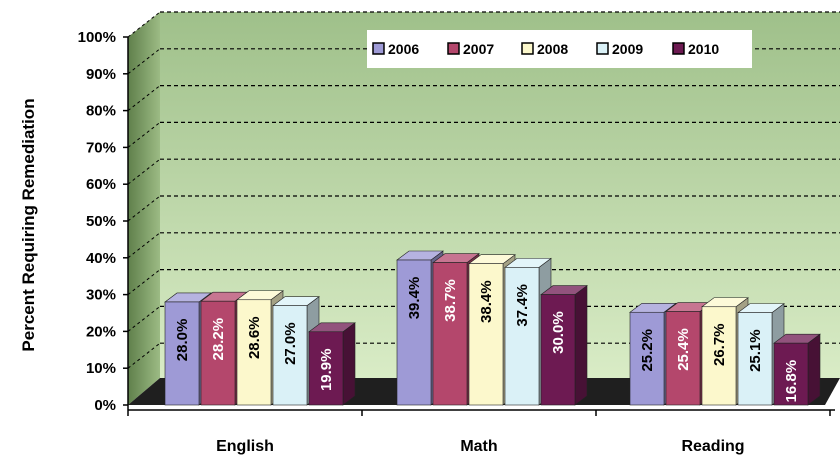 The image size is (840, 457). What do you see at coordinates (712, 446) in the screenshot?
I see `category-label: Reading` at bounding box center [712, 446].